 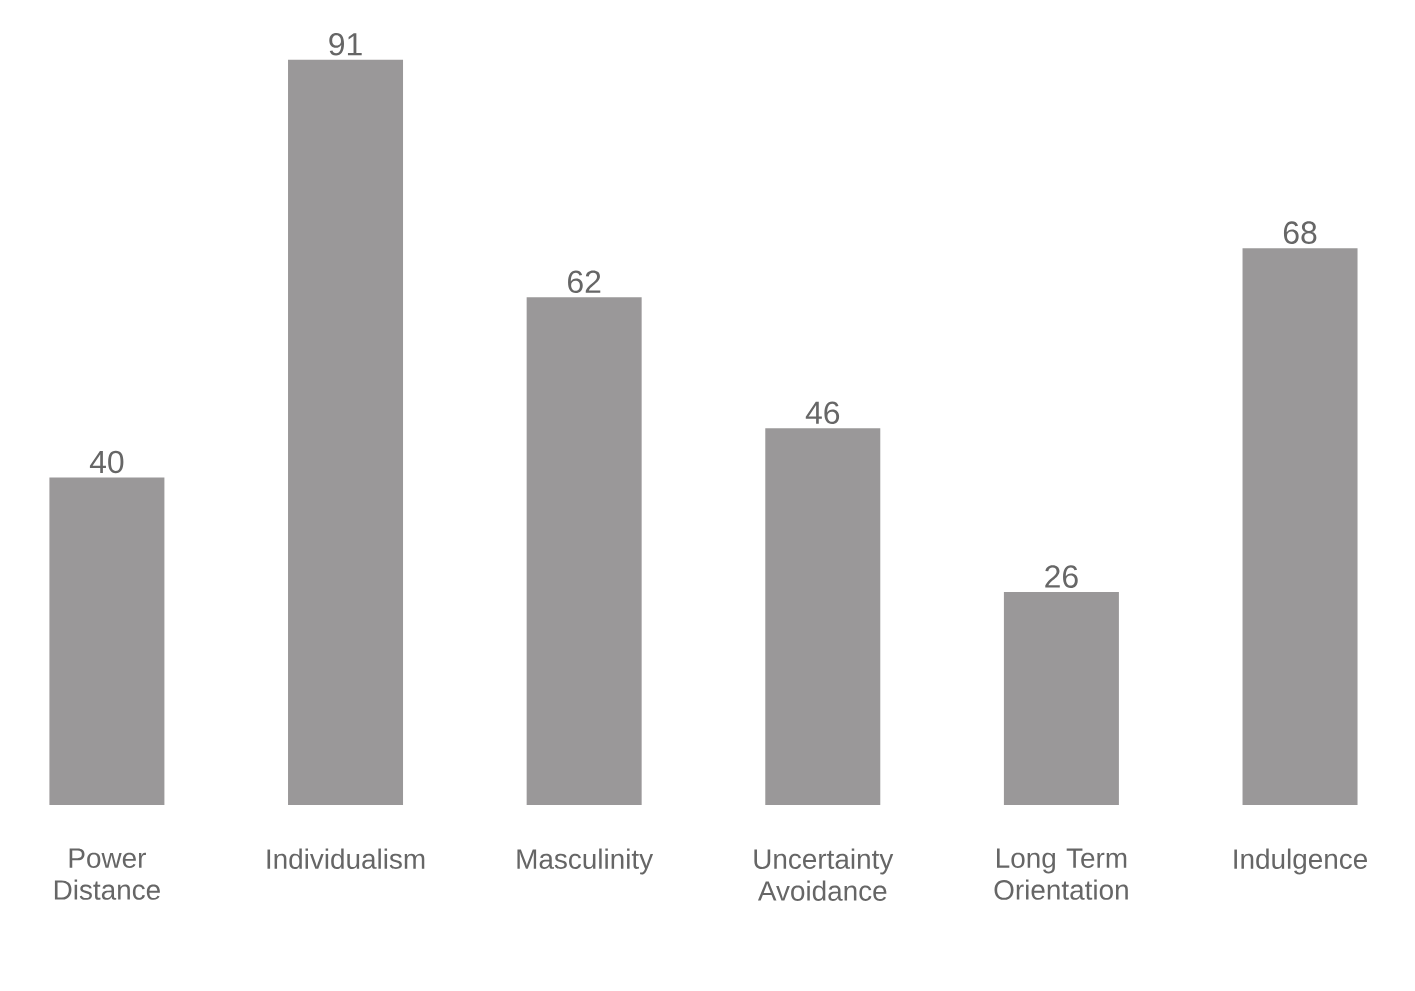 What do you see at coordinates (106, 462) in the screenshot?
I see `data-label: 40` at bounding box center [106, 462].